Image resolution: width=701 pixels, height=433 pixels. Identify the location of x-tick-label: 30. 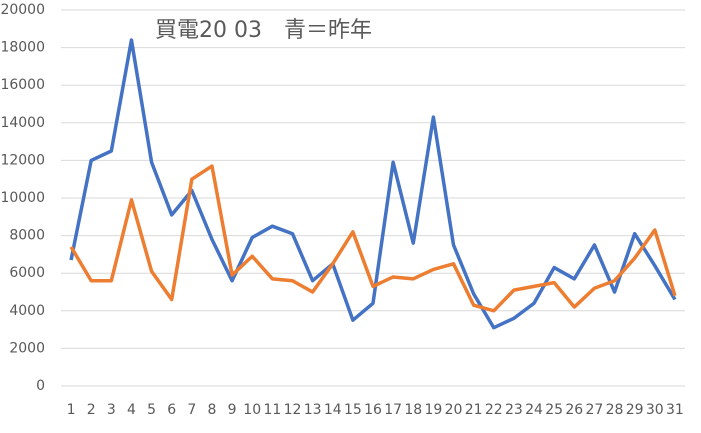
(655, 410).